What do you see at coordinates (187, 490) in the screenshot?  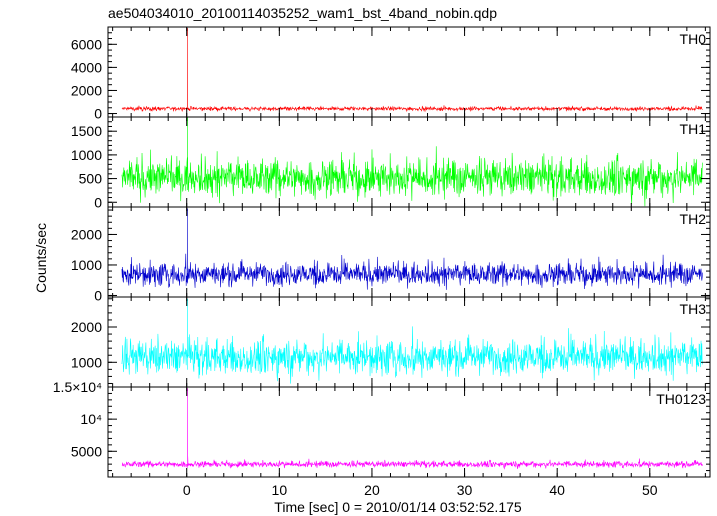 I see `x-tick-label: 0` at bounding box center [187, 490].